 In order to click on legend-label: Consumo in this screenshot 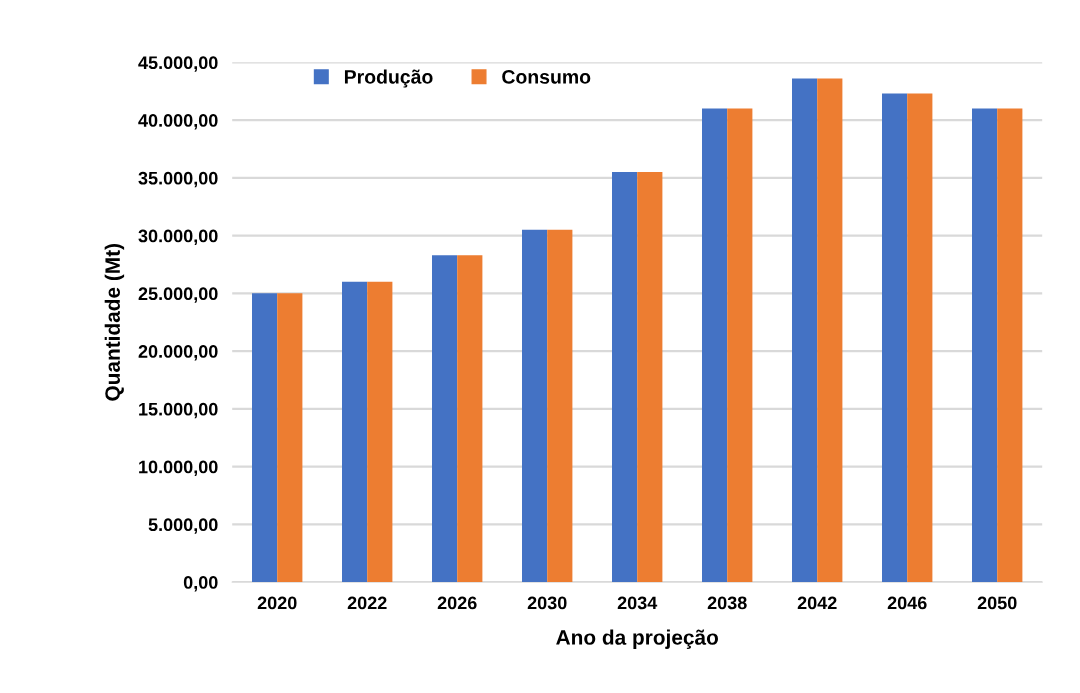, I will do `click(546, 76)`.